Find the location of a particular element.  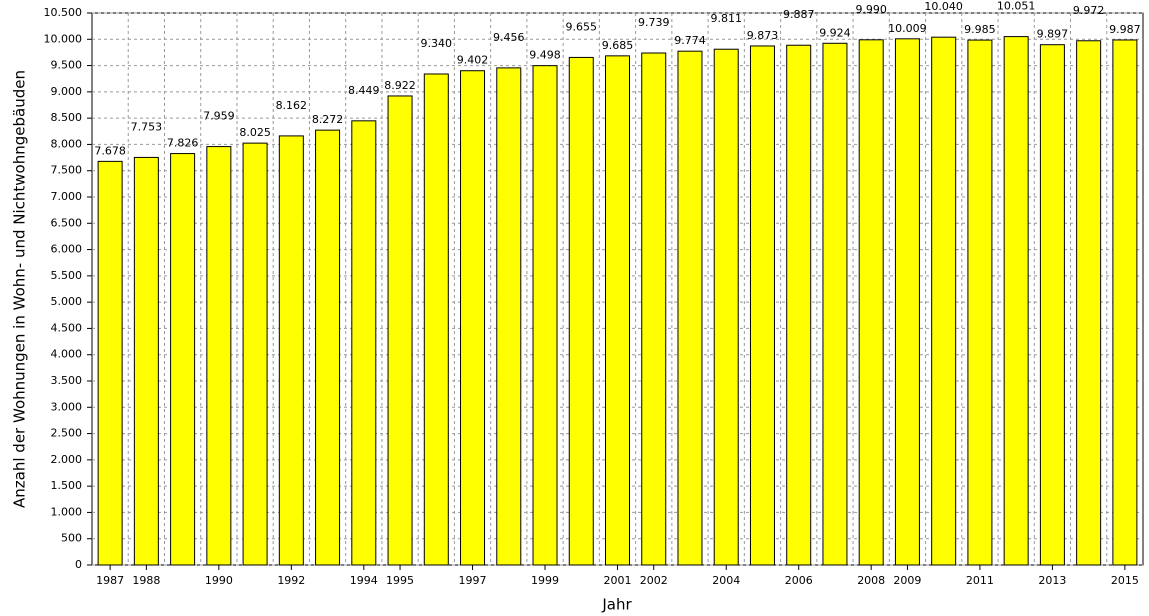

y-tick-label: 4.500 is located at coordinates (67, 327).